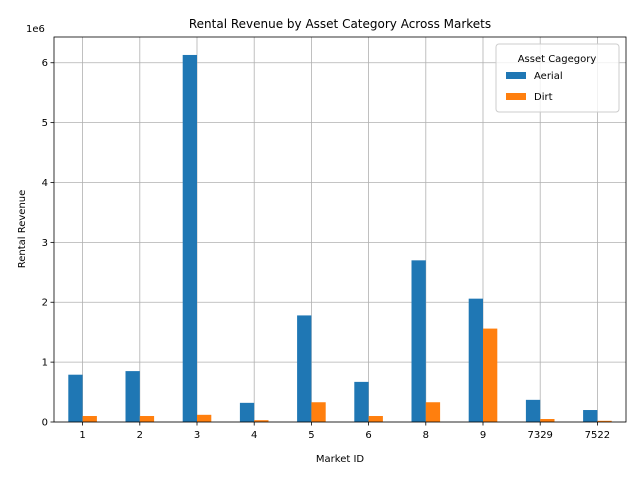 This screenshot has width=640, height=480. Describe the element at coordinates (45, 183) in the screenshot. I see `y-tick-label: 4` at that location.